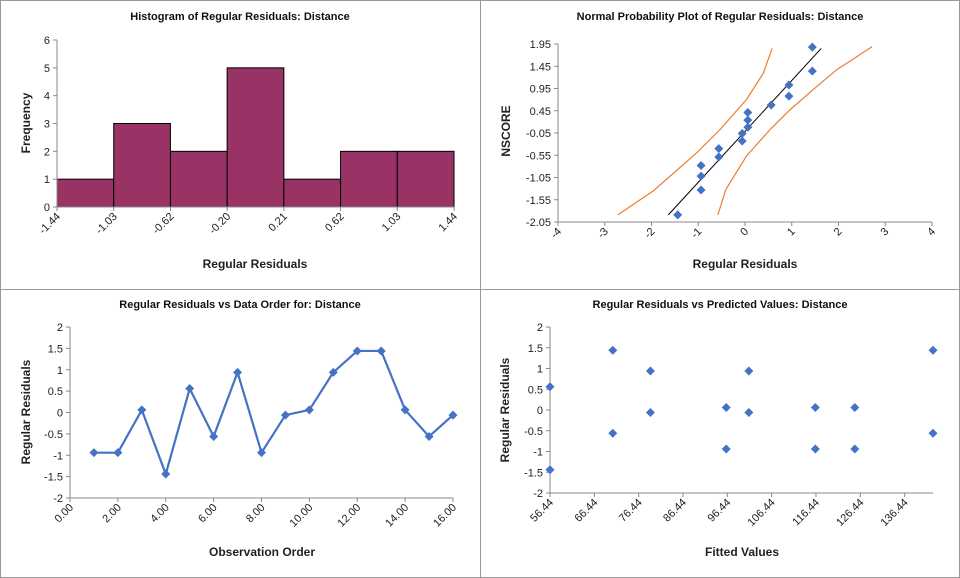 The width and height of the screenshot is (960, 578). What do you see at coordinates (538, 156) in the screenshot?
I see `y-tick-label: -0.55` at bounding box center [538, 156].